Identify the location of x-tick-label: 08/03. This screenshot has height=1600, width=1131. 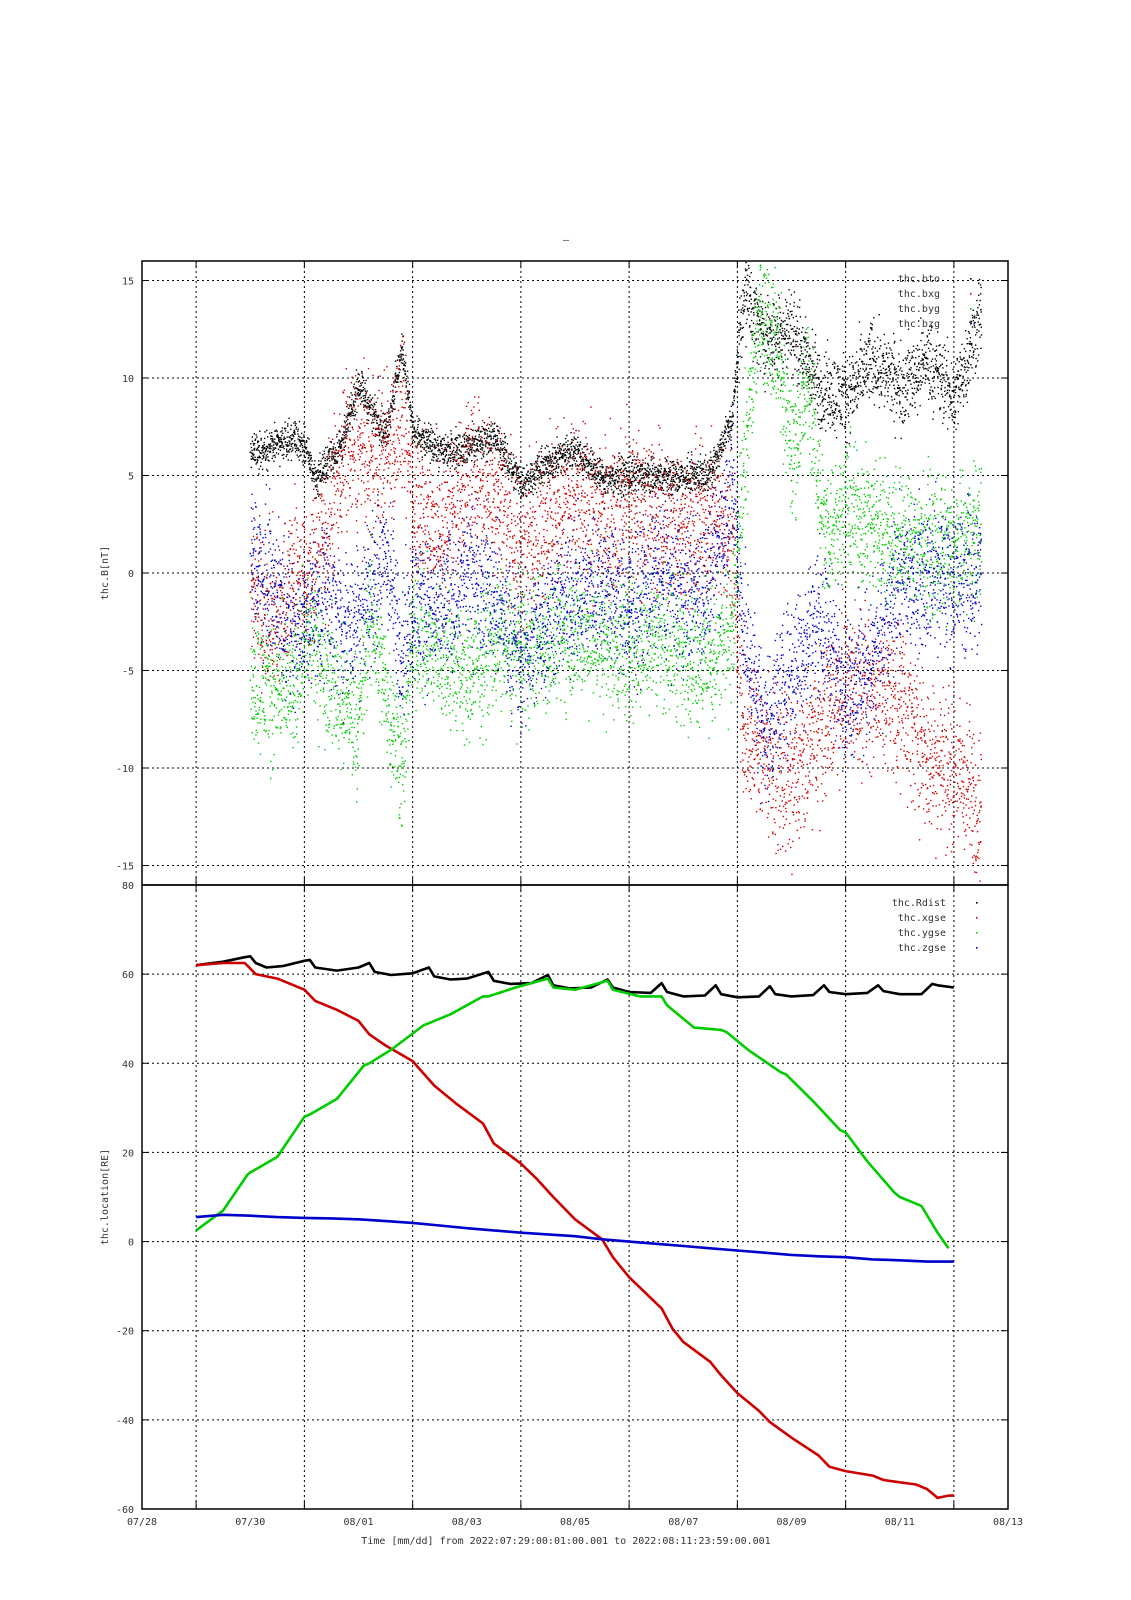
(467, 1522).